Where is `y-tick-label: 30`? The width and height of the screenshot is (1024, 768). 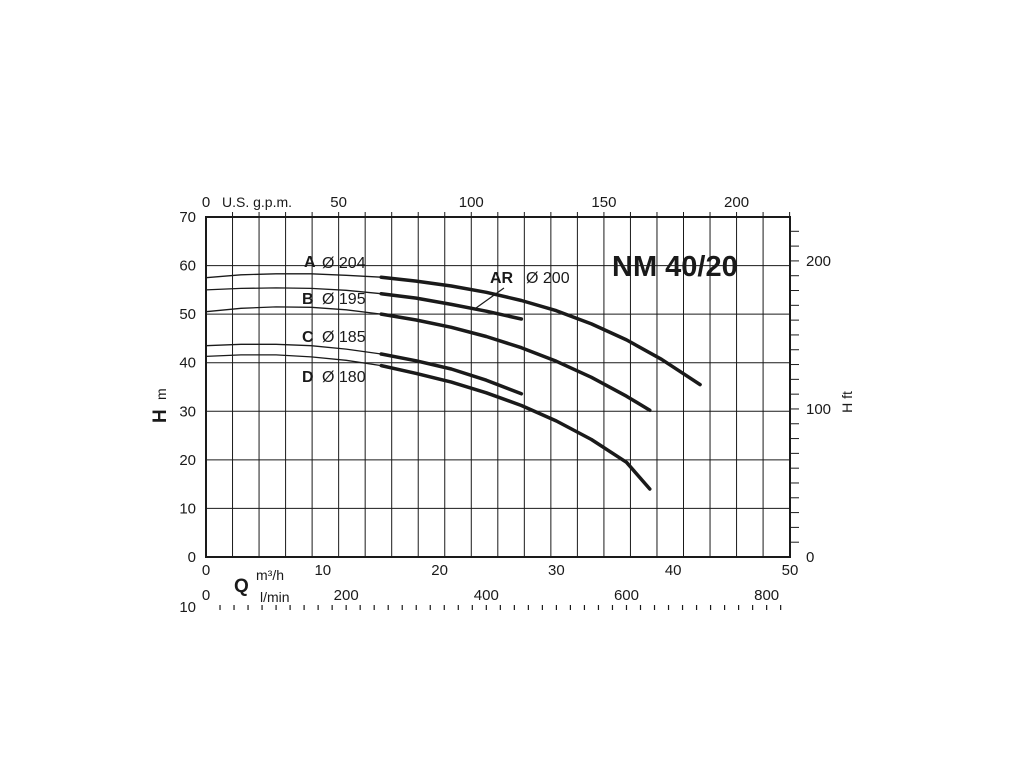 y-tick-label: 30 is located at coordinates (187, 411).